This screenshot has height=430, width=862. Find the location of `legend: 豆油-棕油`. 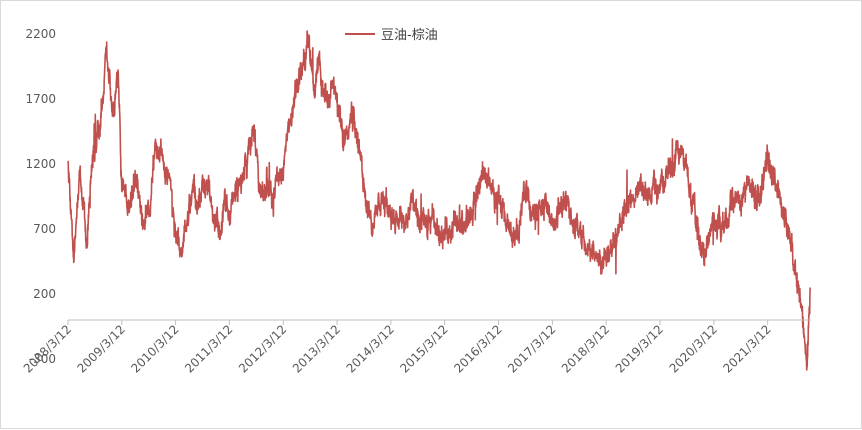

legend: 豆油-棕油 is located at coordinates (391, 35).